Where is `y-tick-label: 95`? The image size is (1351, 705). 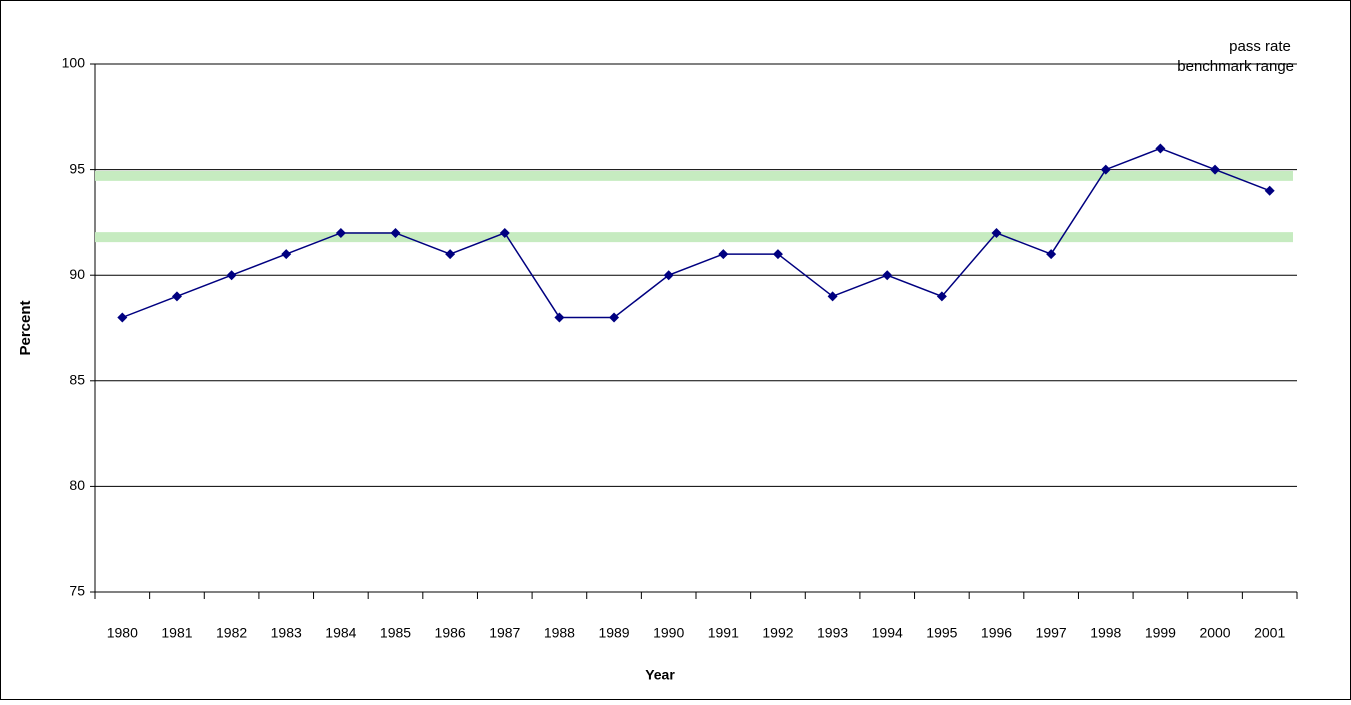
y-tick-label: 95 is located at coordinates (77, 168).